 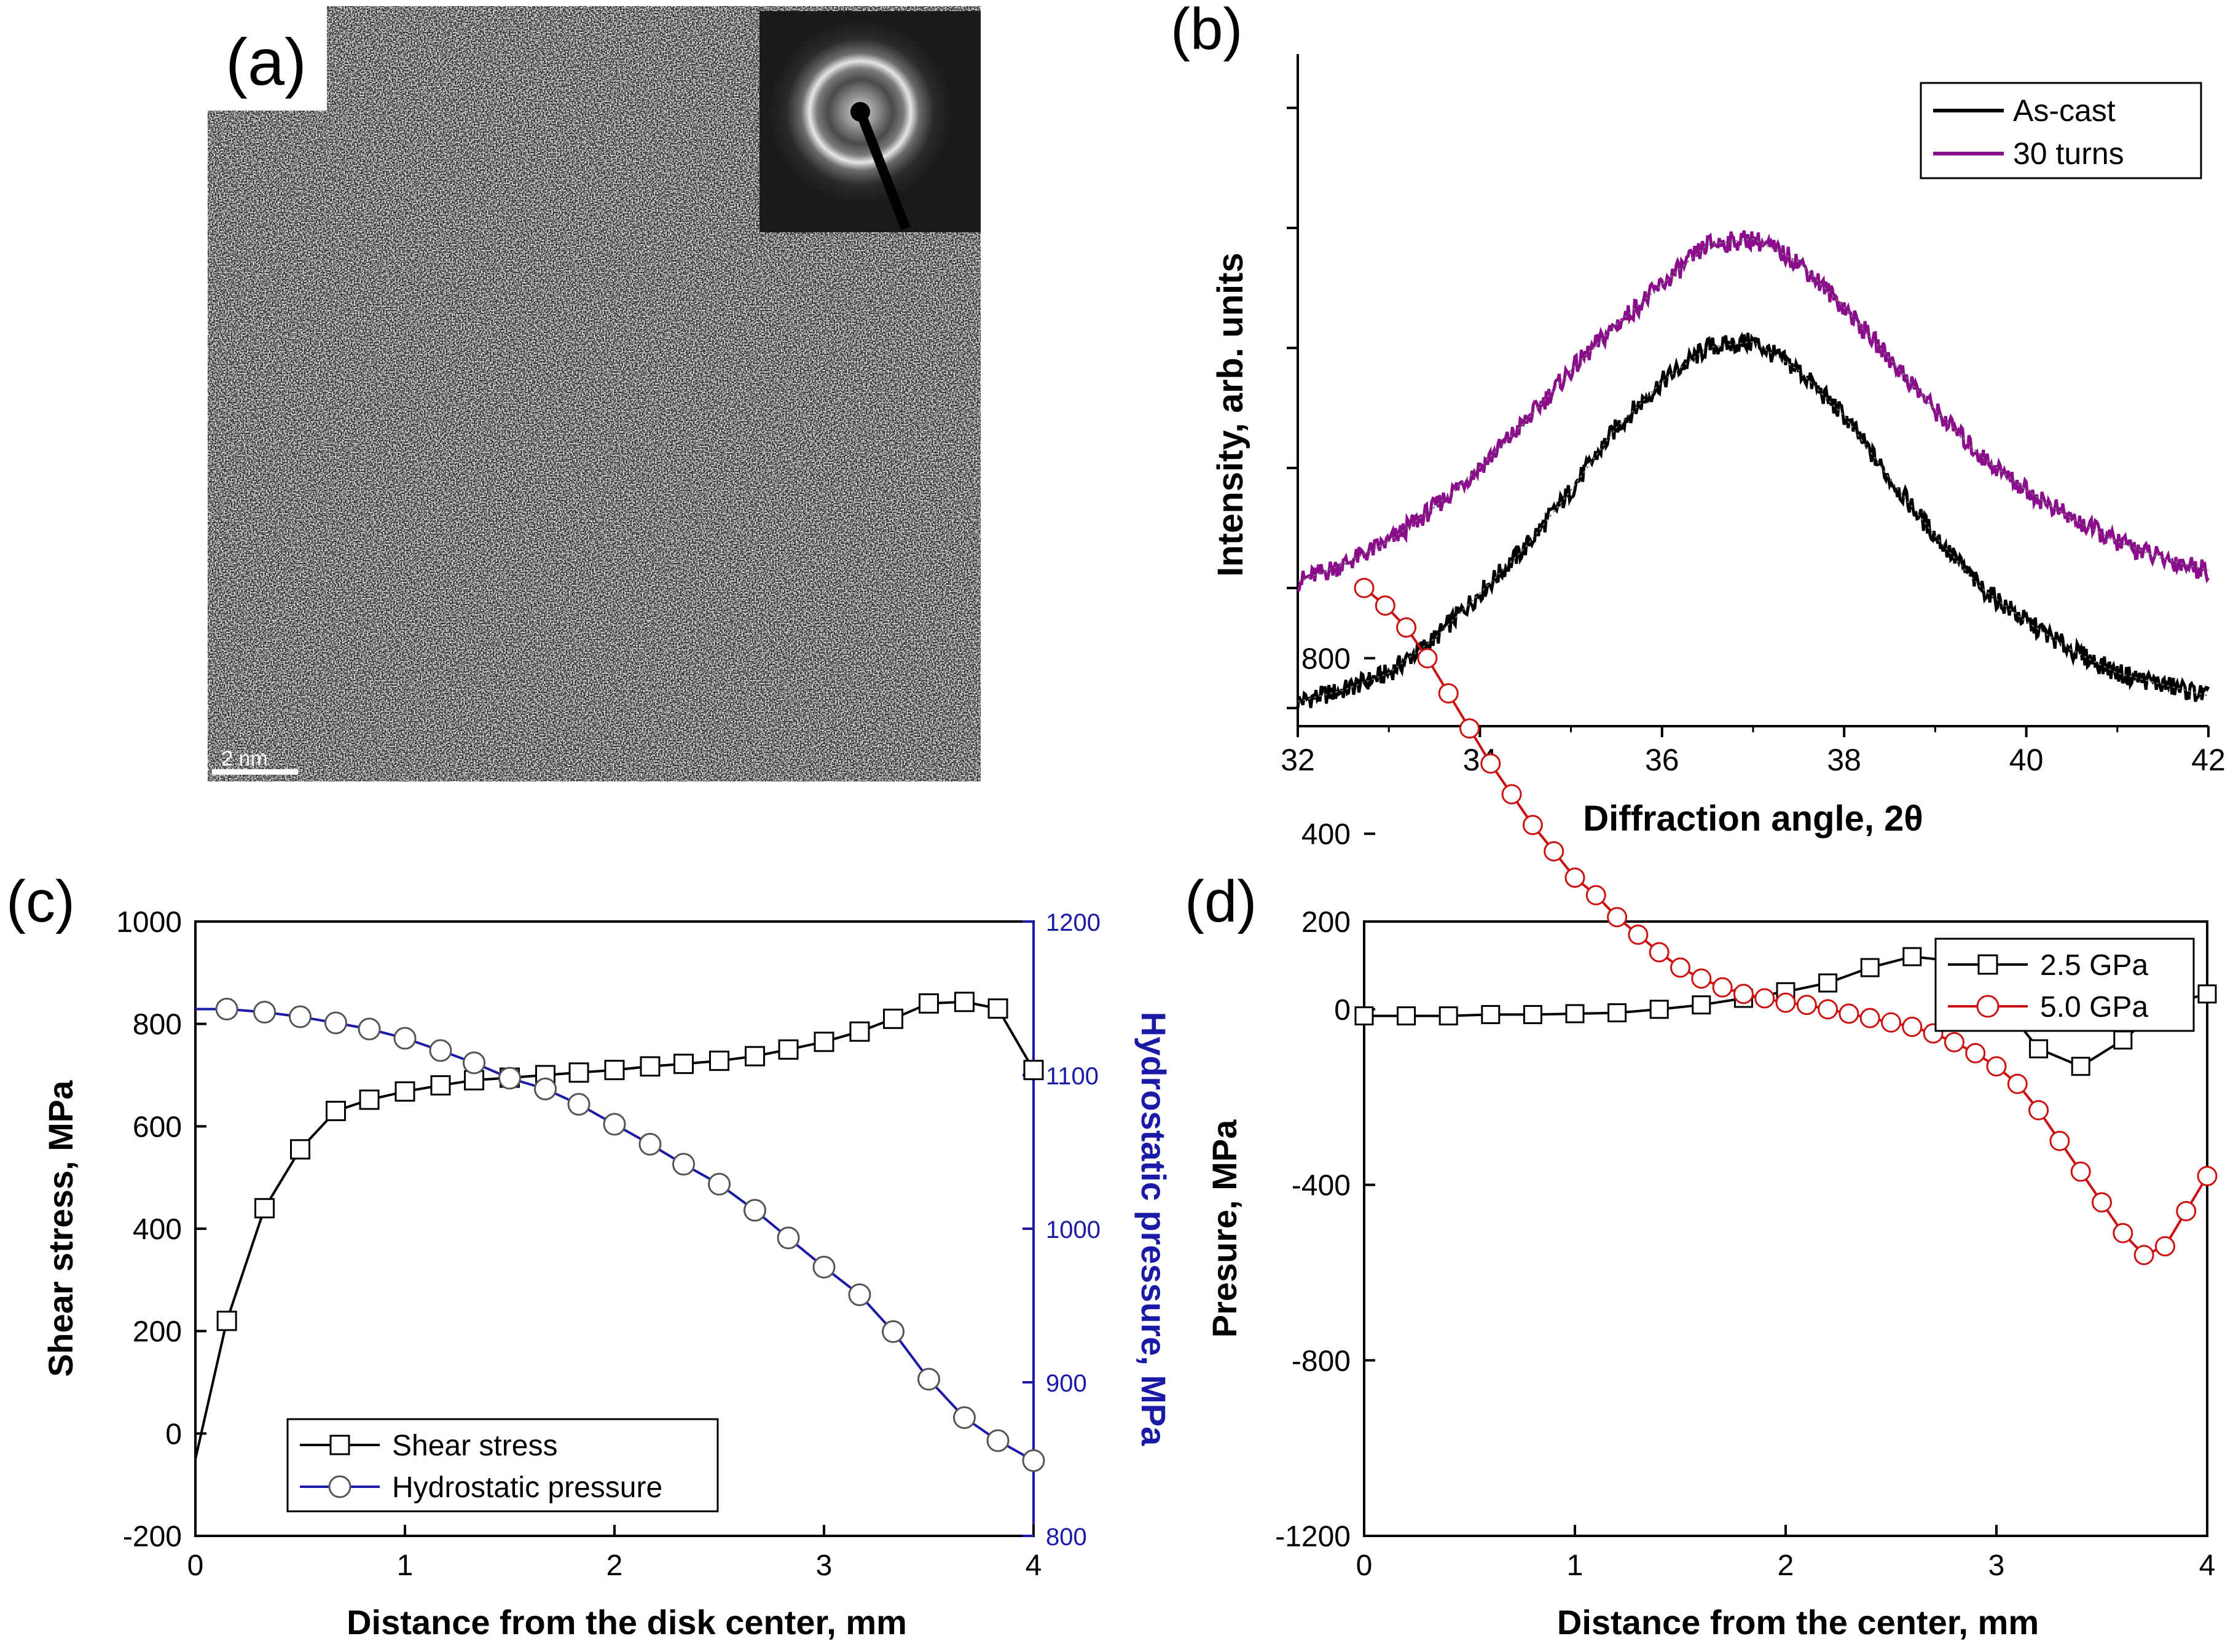 I want to click on y-axis-label-b: Intensity, arb. units, so click(x=1230, y=414).